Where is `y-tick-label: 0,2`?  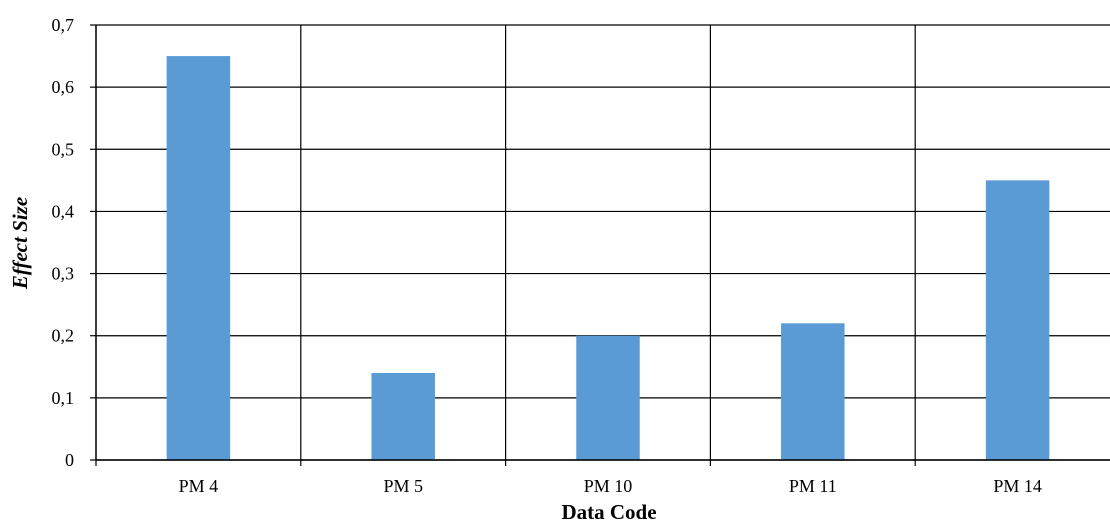
y-tick-label: 0,2 is located at coordinates (63, 336).